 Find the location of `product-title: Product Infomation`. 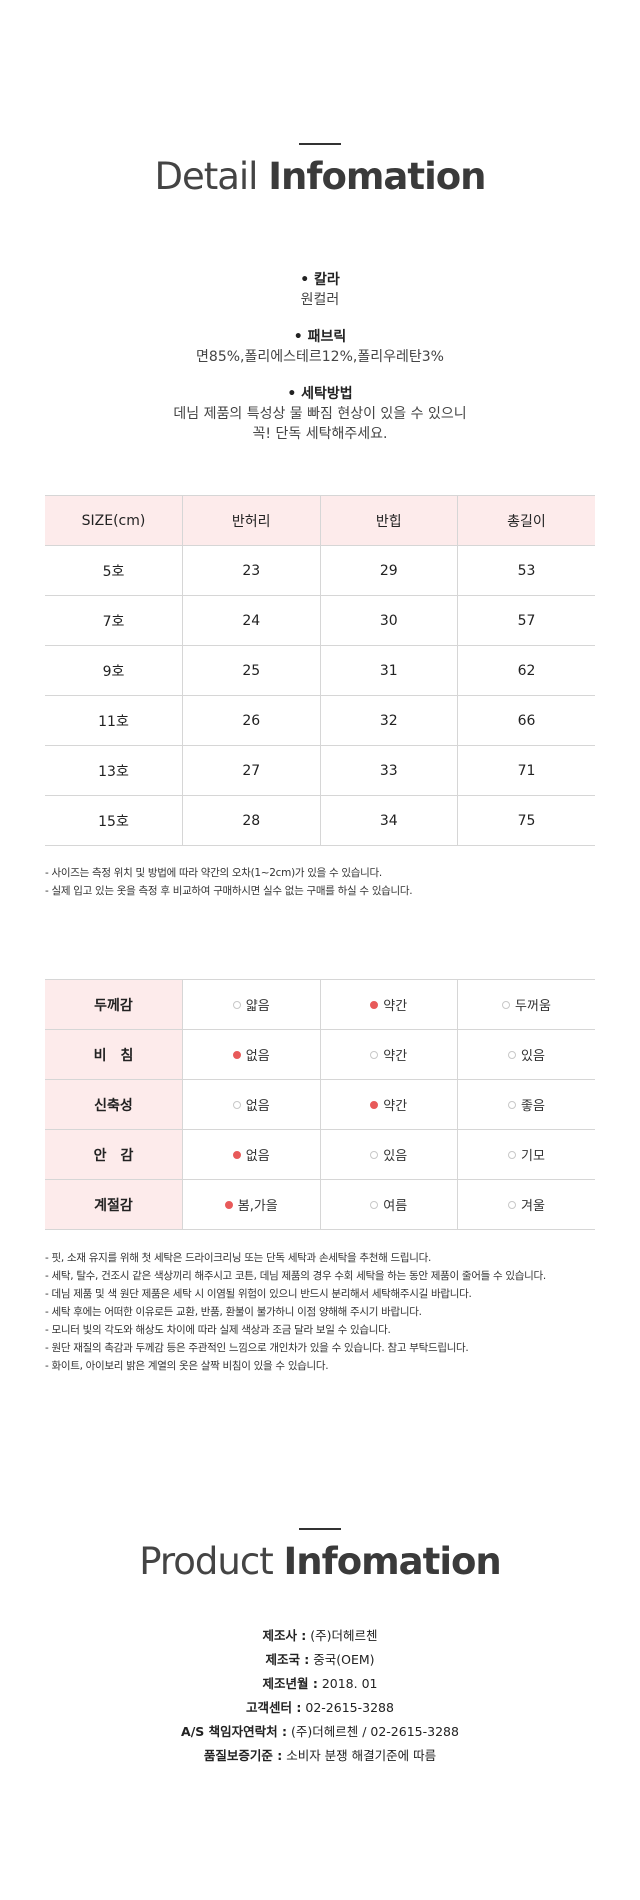

product-title: Product Infomation is located at coordinates (320, 1561).